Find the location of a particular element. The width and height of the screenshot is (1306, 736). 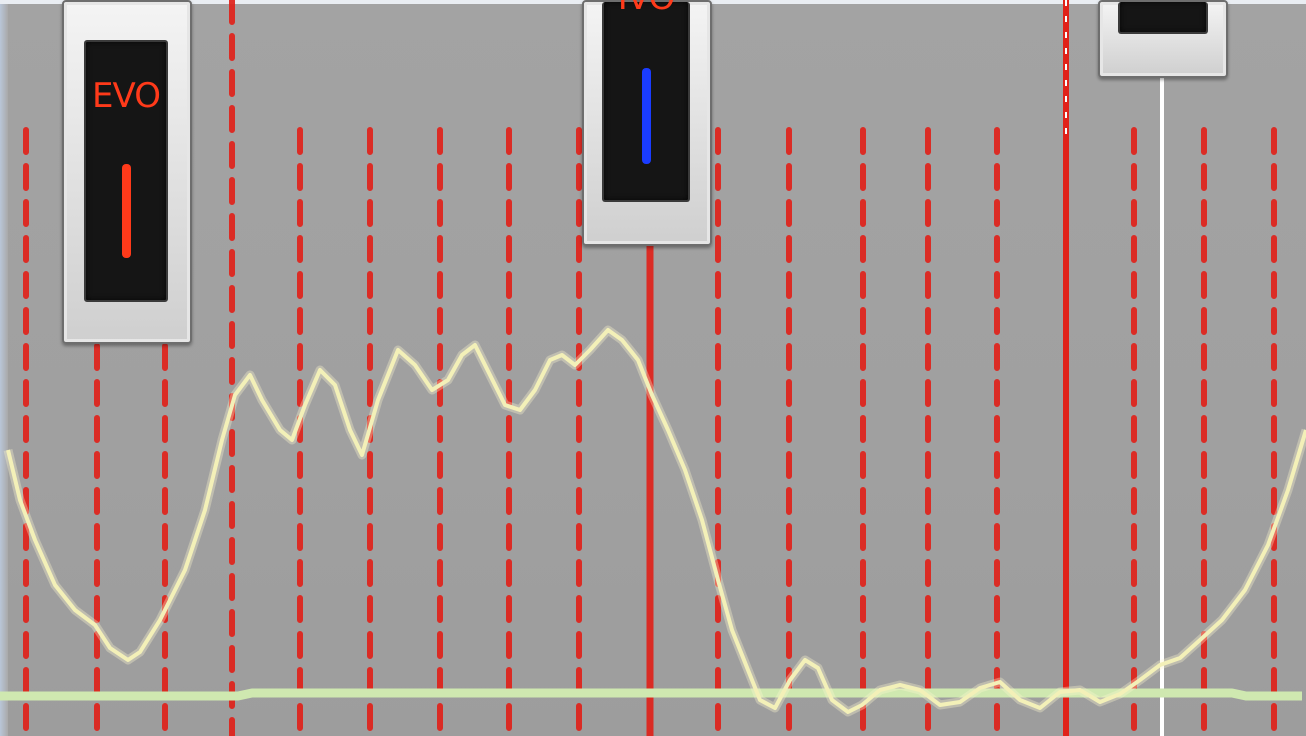

marker-ivo: IVO is located at coordinates (647, 123).